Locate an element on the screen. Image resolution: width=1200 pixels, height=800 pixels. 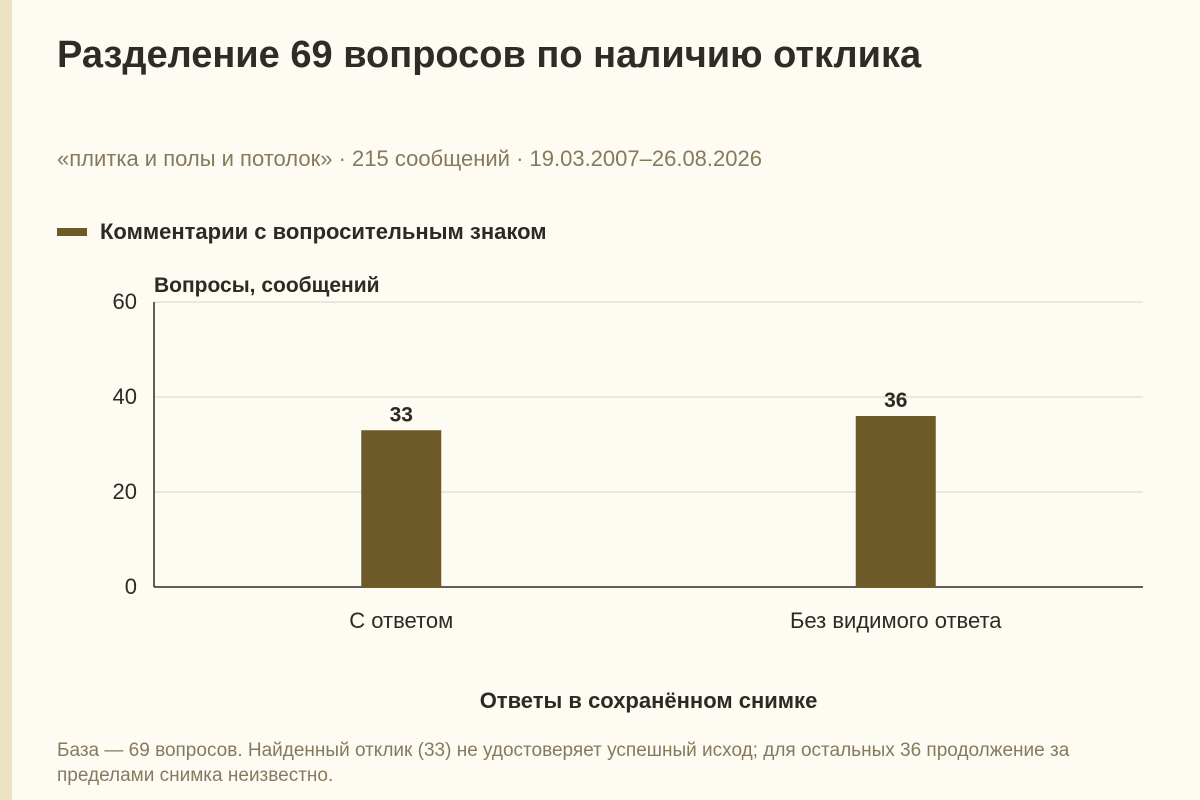
x-tick-label: Без видимого ответа is located at coordinates (896, 620).